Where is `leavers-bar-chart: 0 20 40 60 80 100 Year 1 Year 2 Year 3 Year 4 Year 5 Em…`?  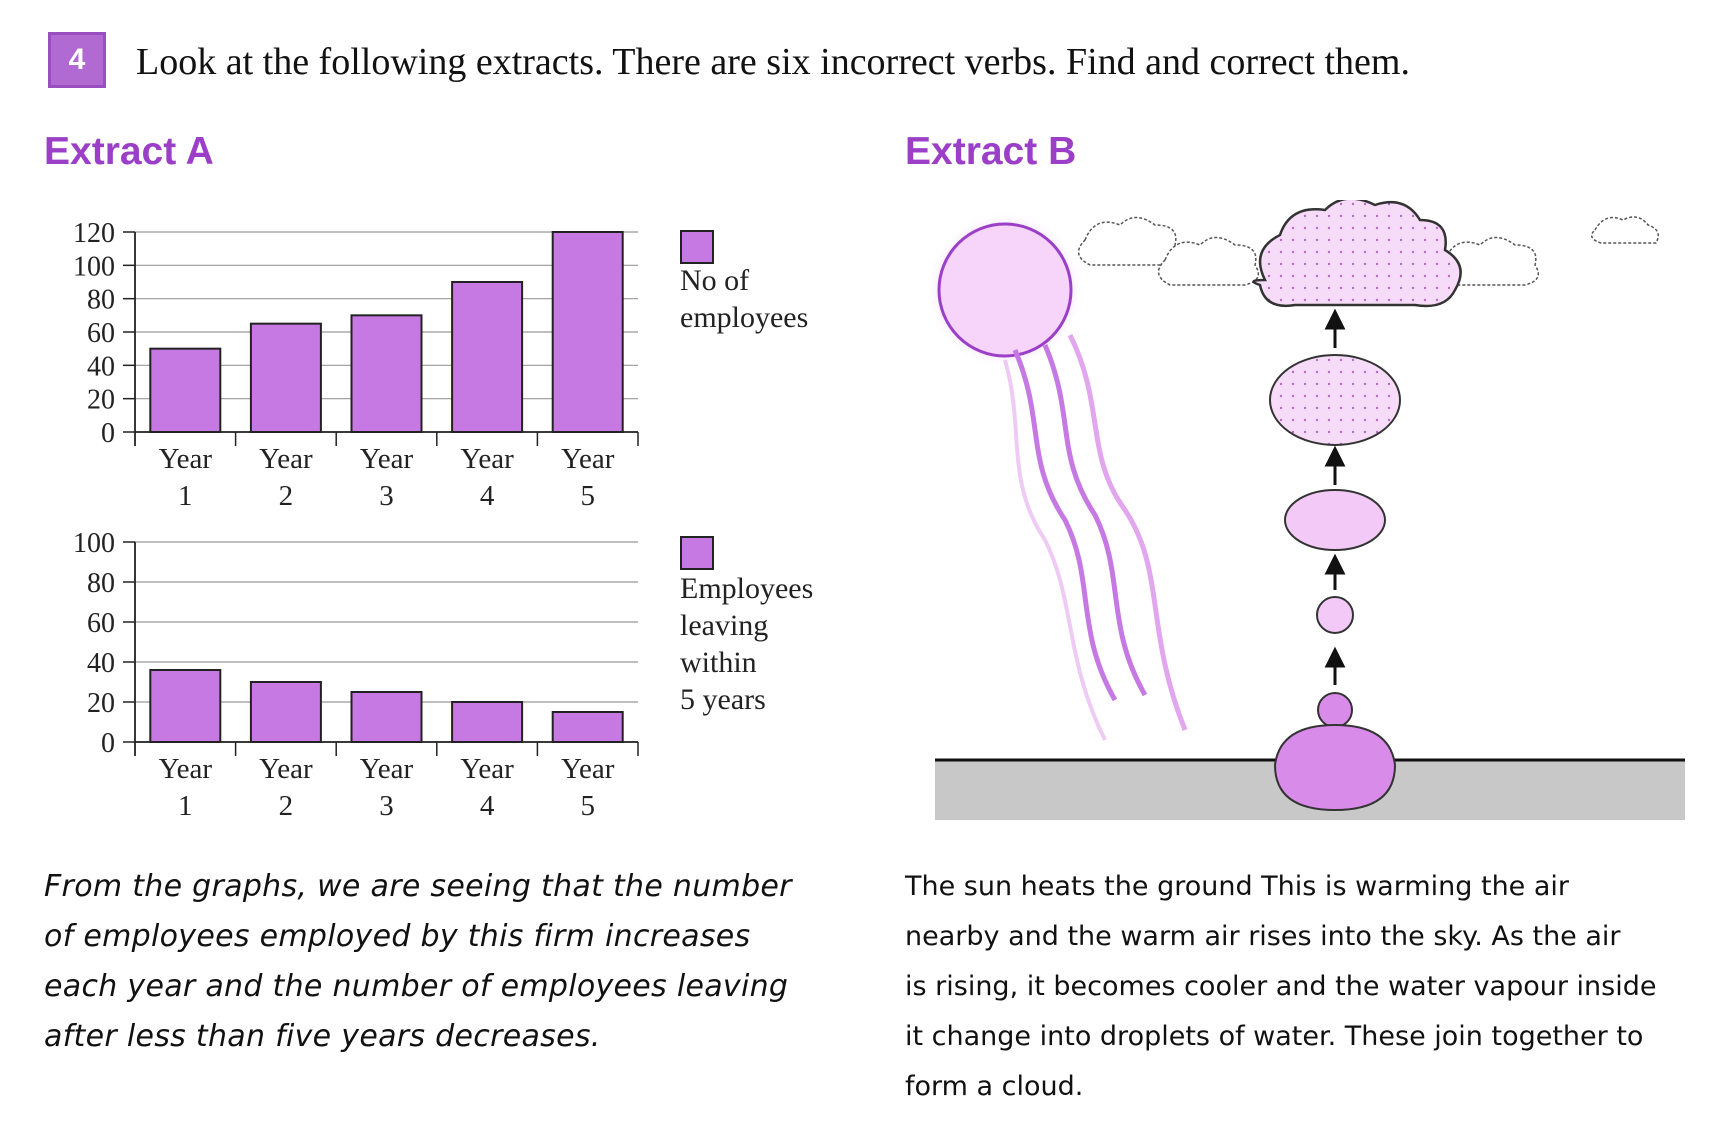 leavers-bar-chart: 0 20 40 60 80 100 Year 1 Year 2 Year 3 Year 4 Year 5 Em… is located at coordinates (440, 684).